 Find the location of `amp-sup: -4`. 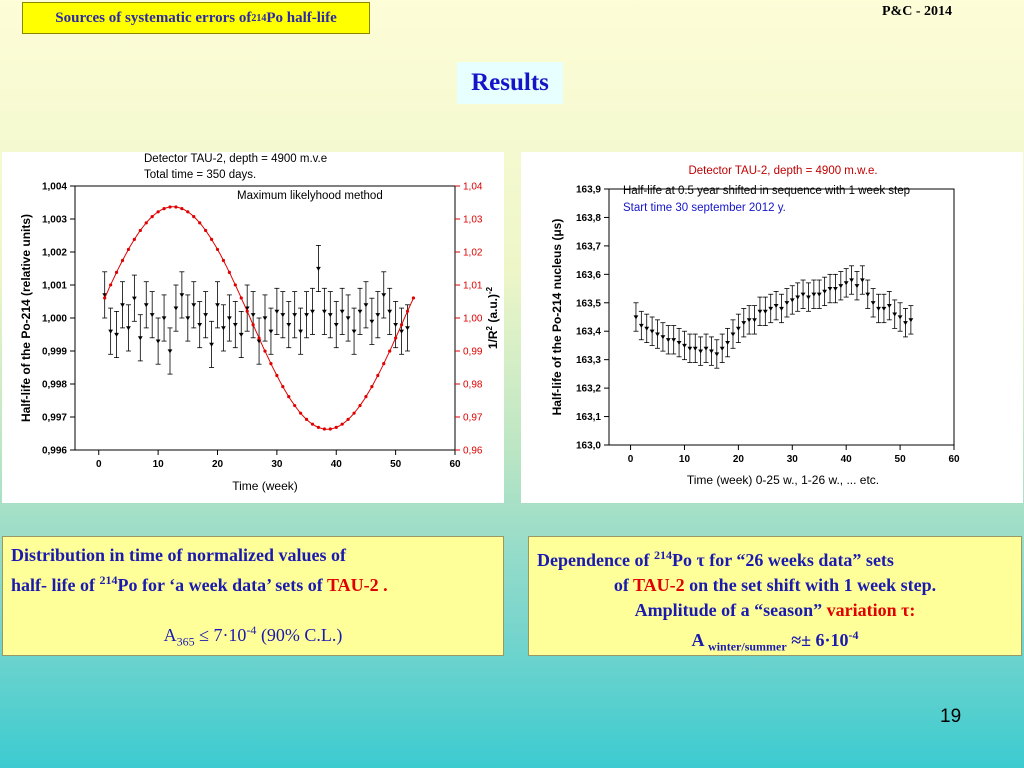

amp-sup: -4 is located at coordinates (251, 630).